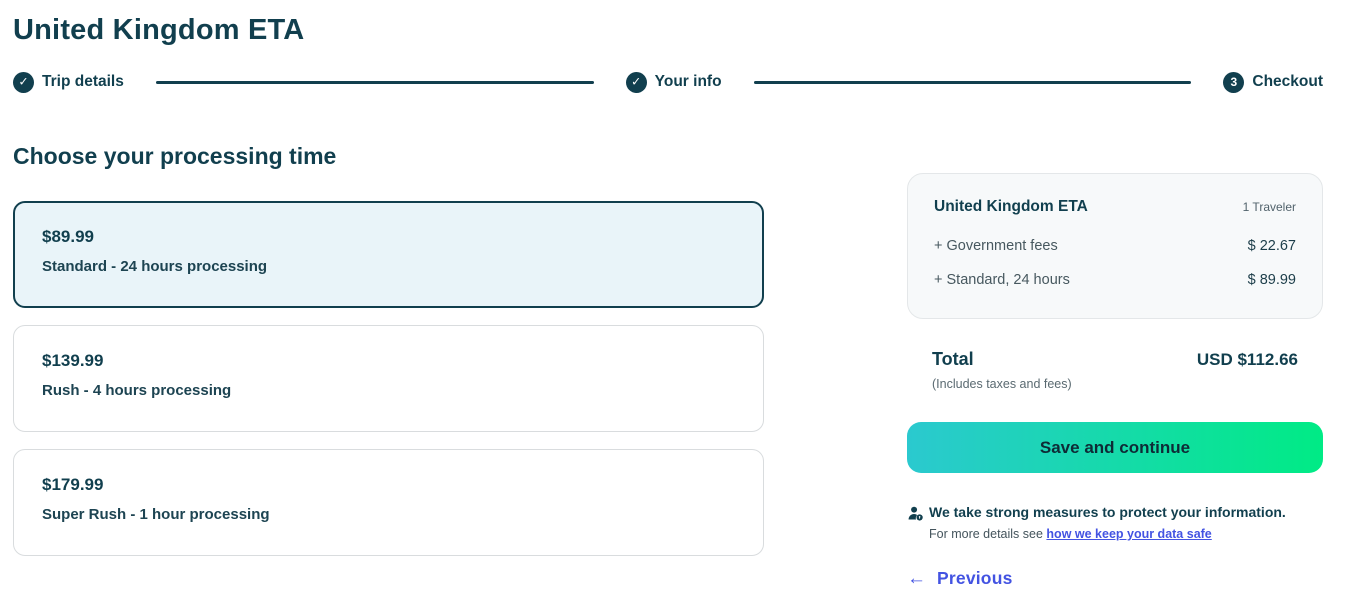 The image size is (1364, 613). I want to click on left-arrow-icon: ←, so click(916, 578).